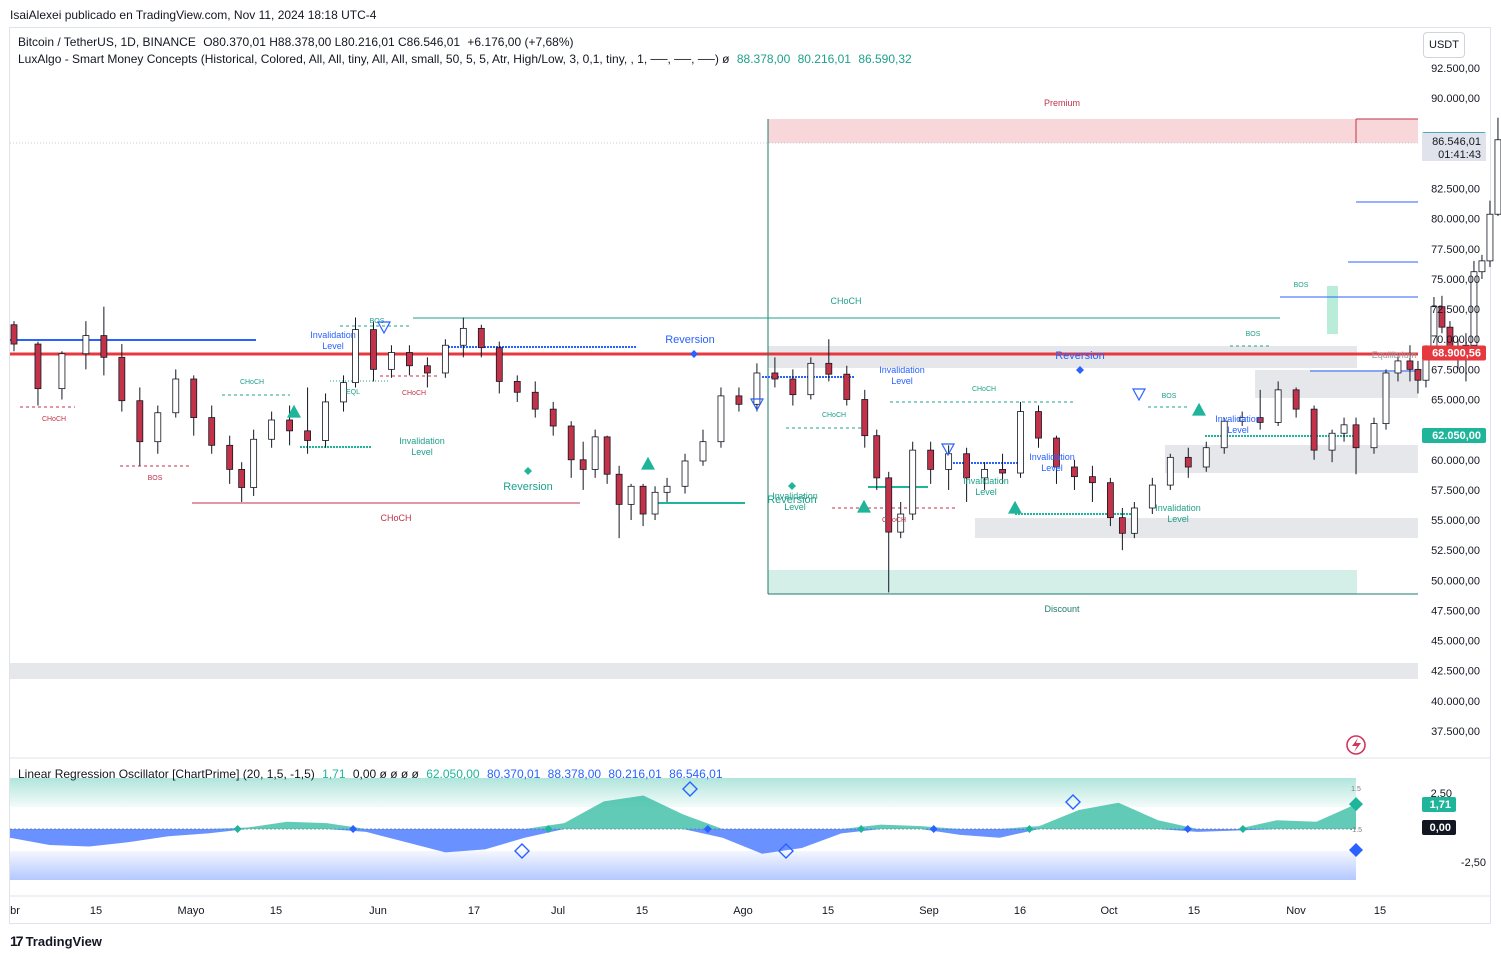 The height and width of the screenshot is (959, 1501). I want to click on choch-label-left: CHoCH, so click(54, 419).